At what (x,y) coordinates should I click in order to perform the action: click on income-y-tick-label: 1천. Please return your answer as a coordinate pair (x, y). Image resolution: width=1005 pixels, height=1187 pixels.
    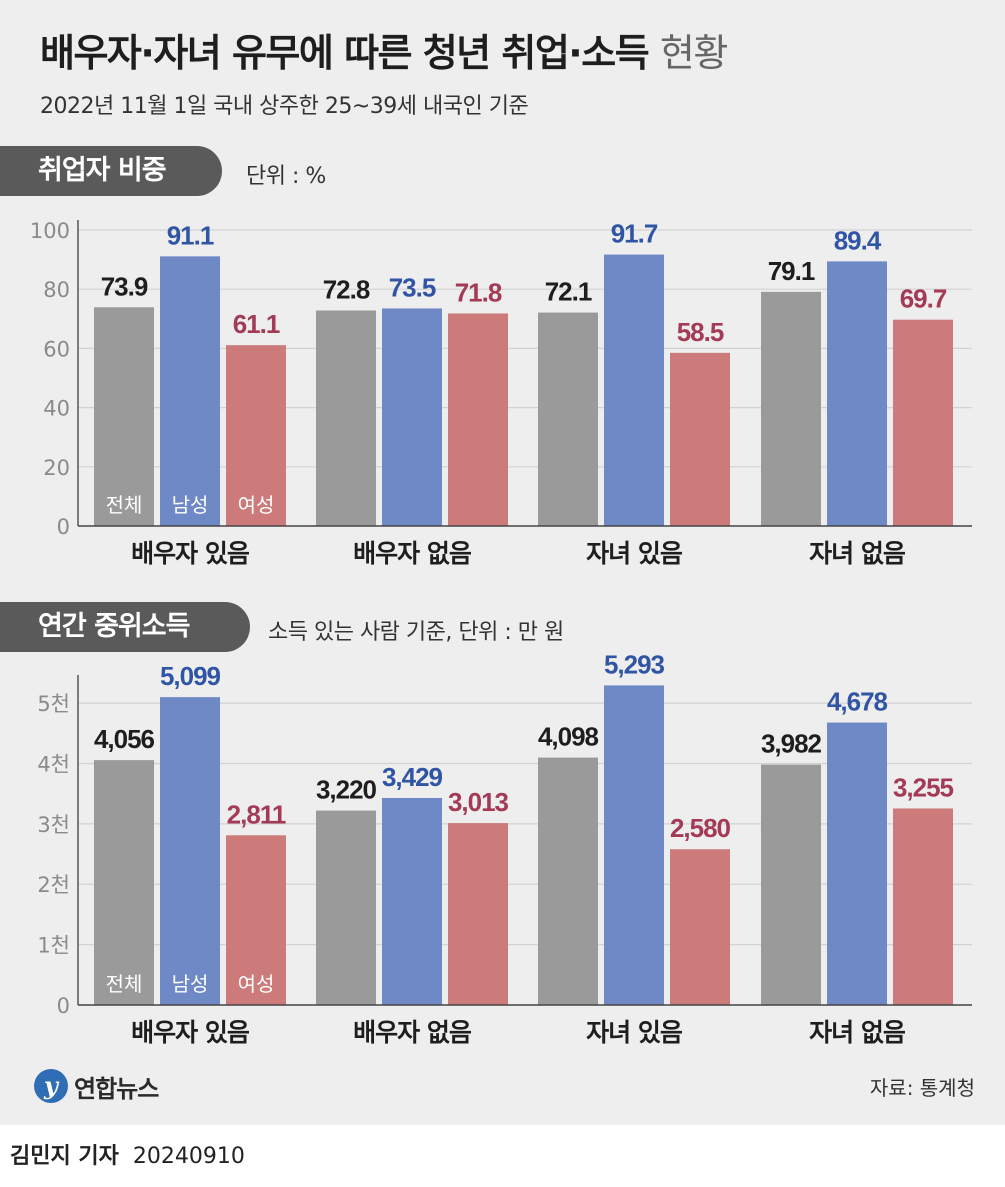
    Looking at the image, I should click on (53, 946).